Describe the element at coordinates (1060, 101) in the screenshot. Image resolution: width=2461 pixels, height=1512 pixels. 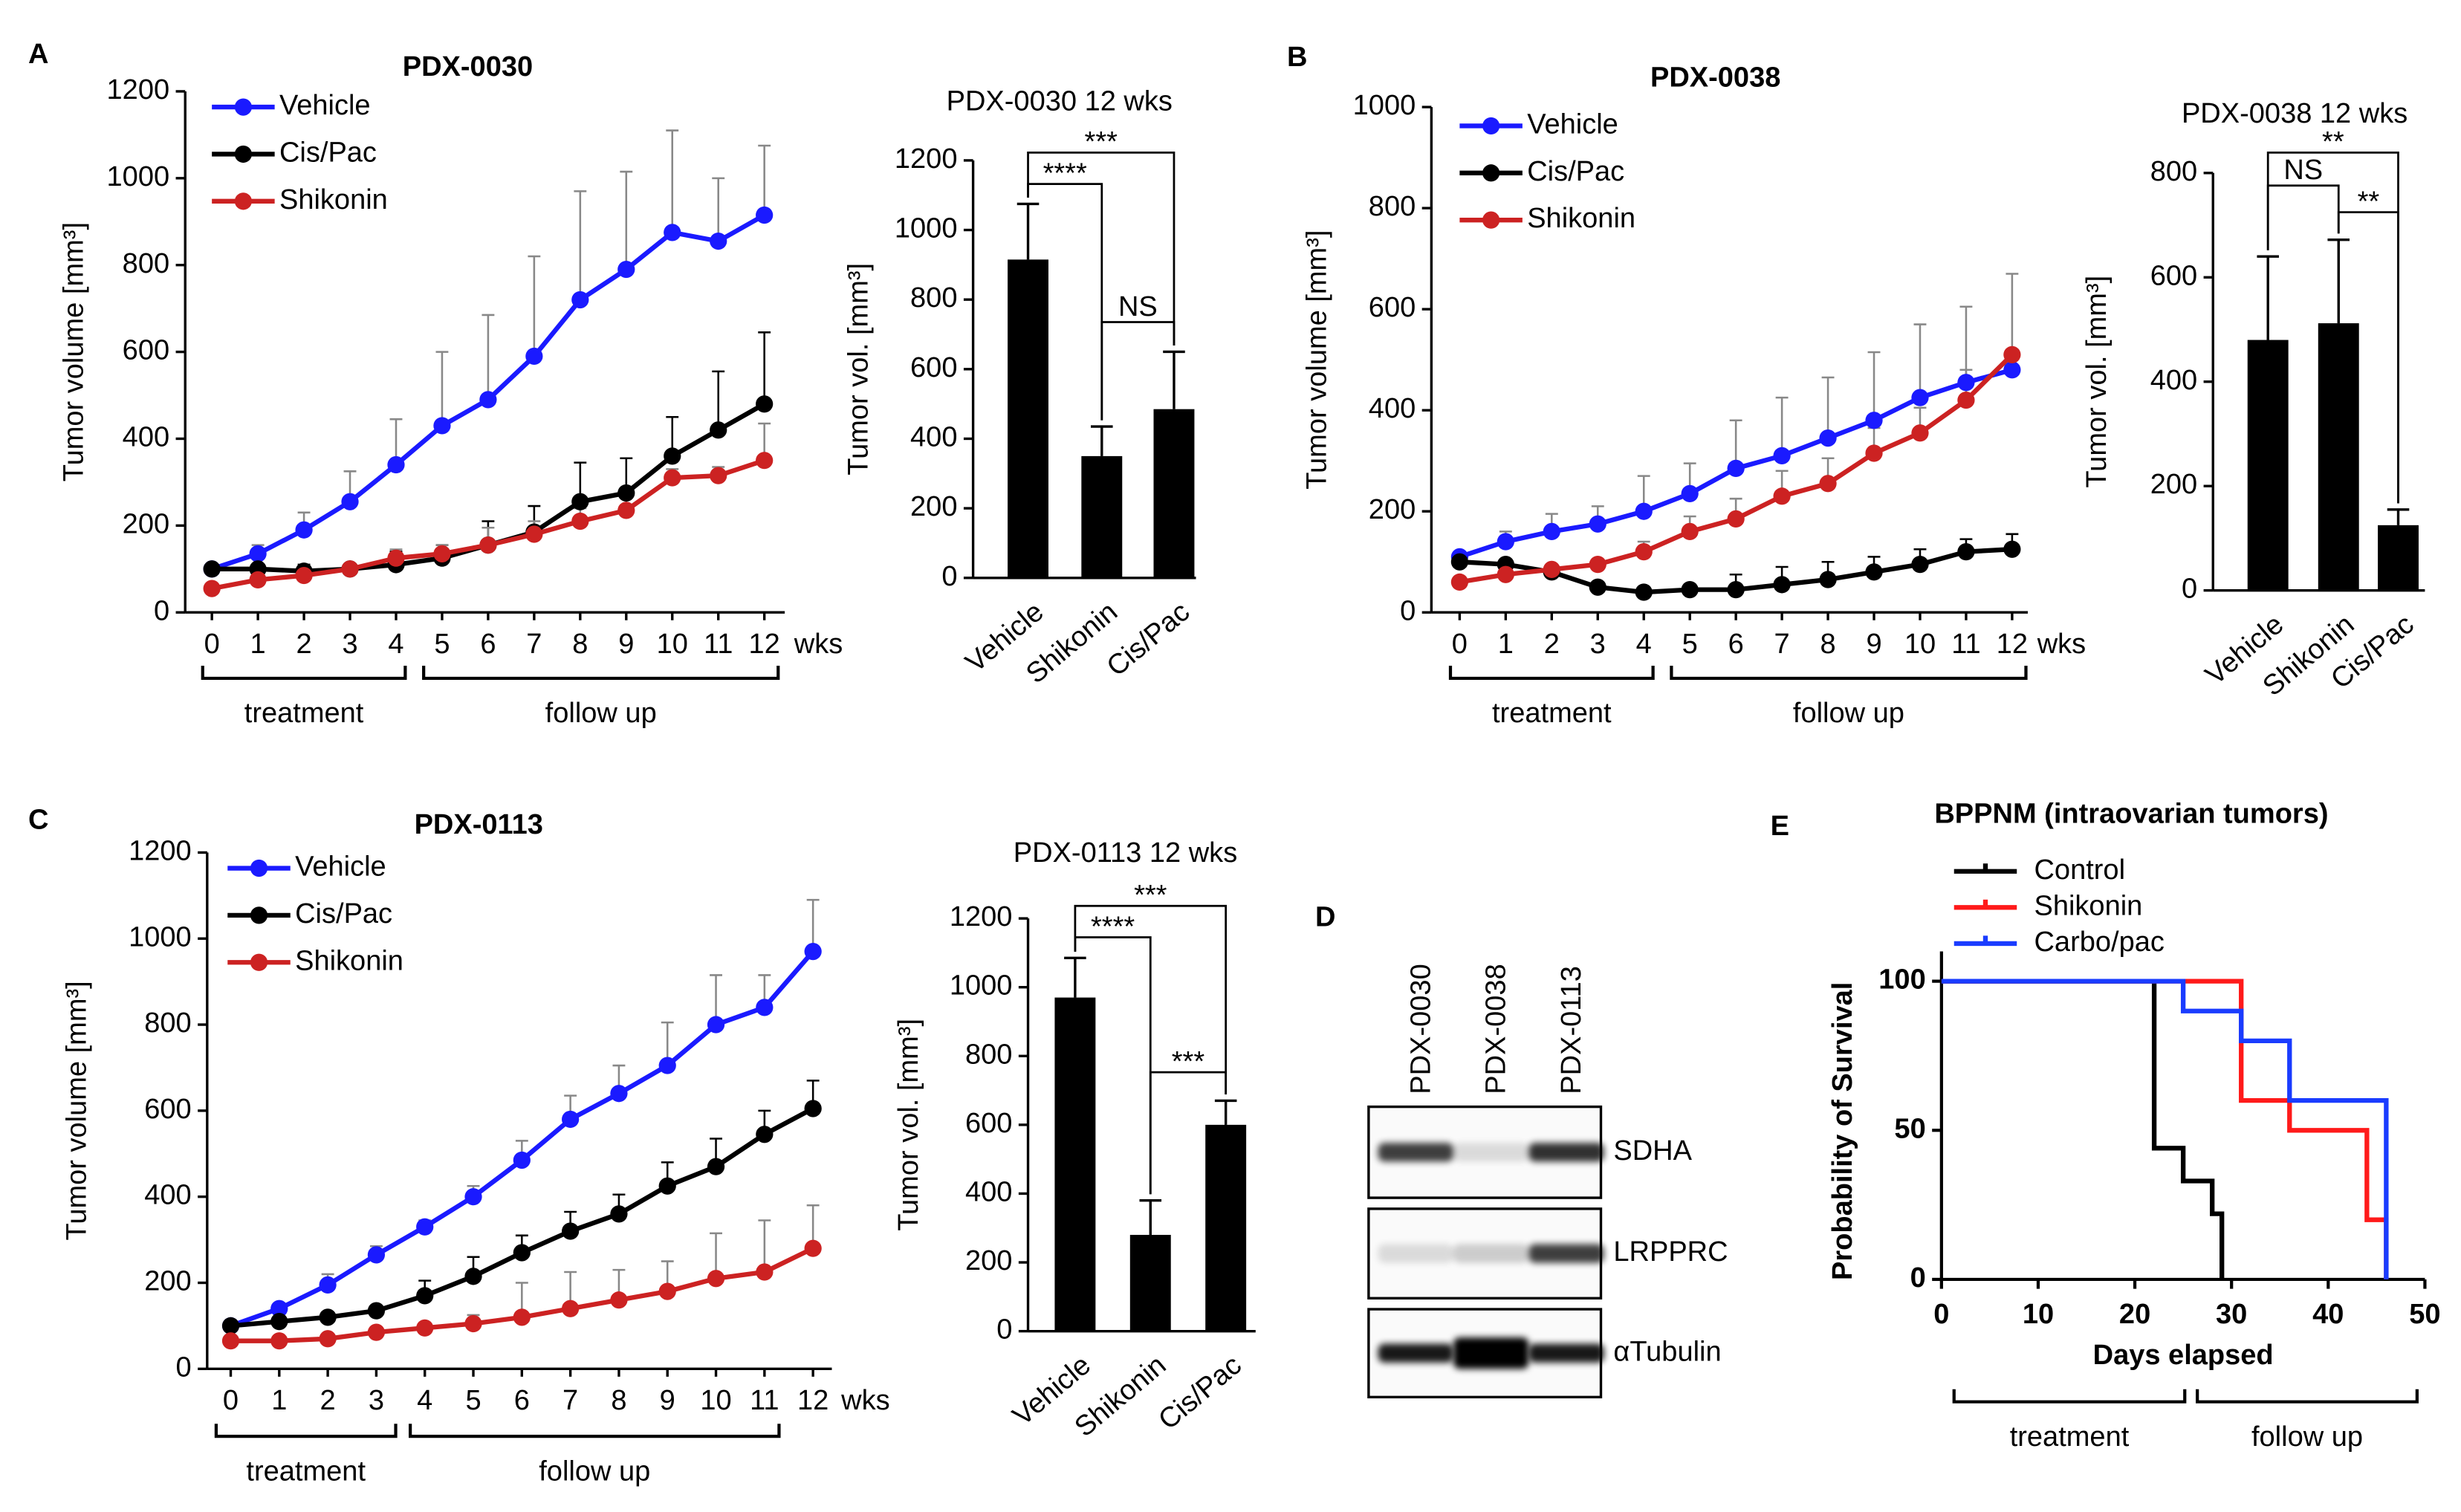
I see `chart-title: PDX-0030 12 wks` at that location.